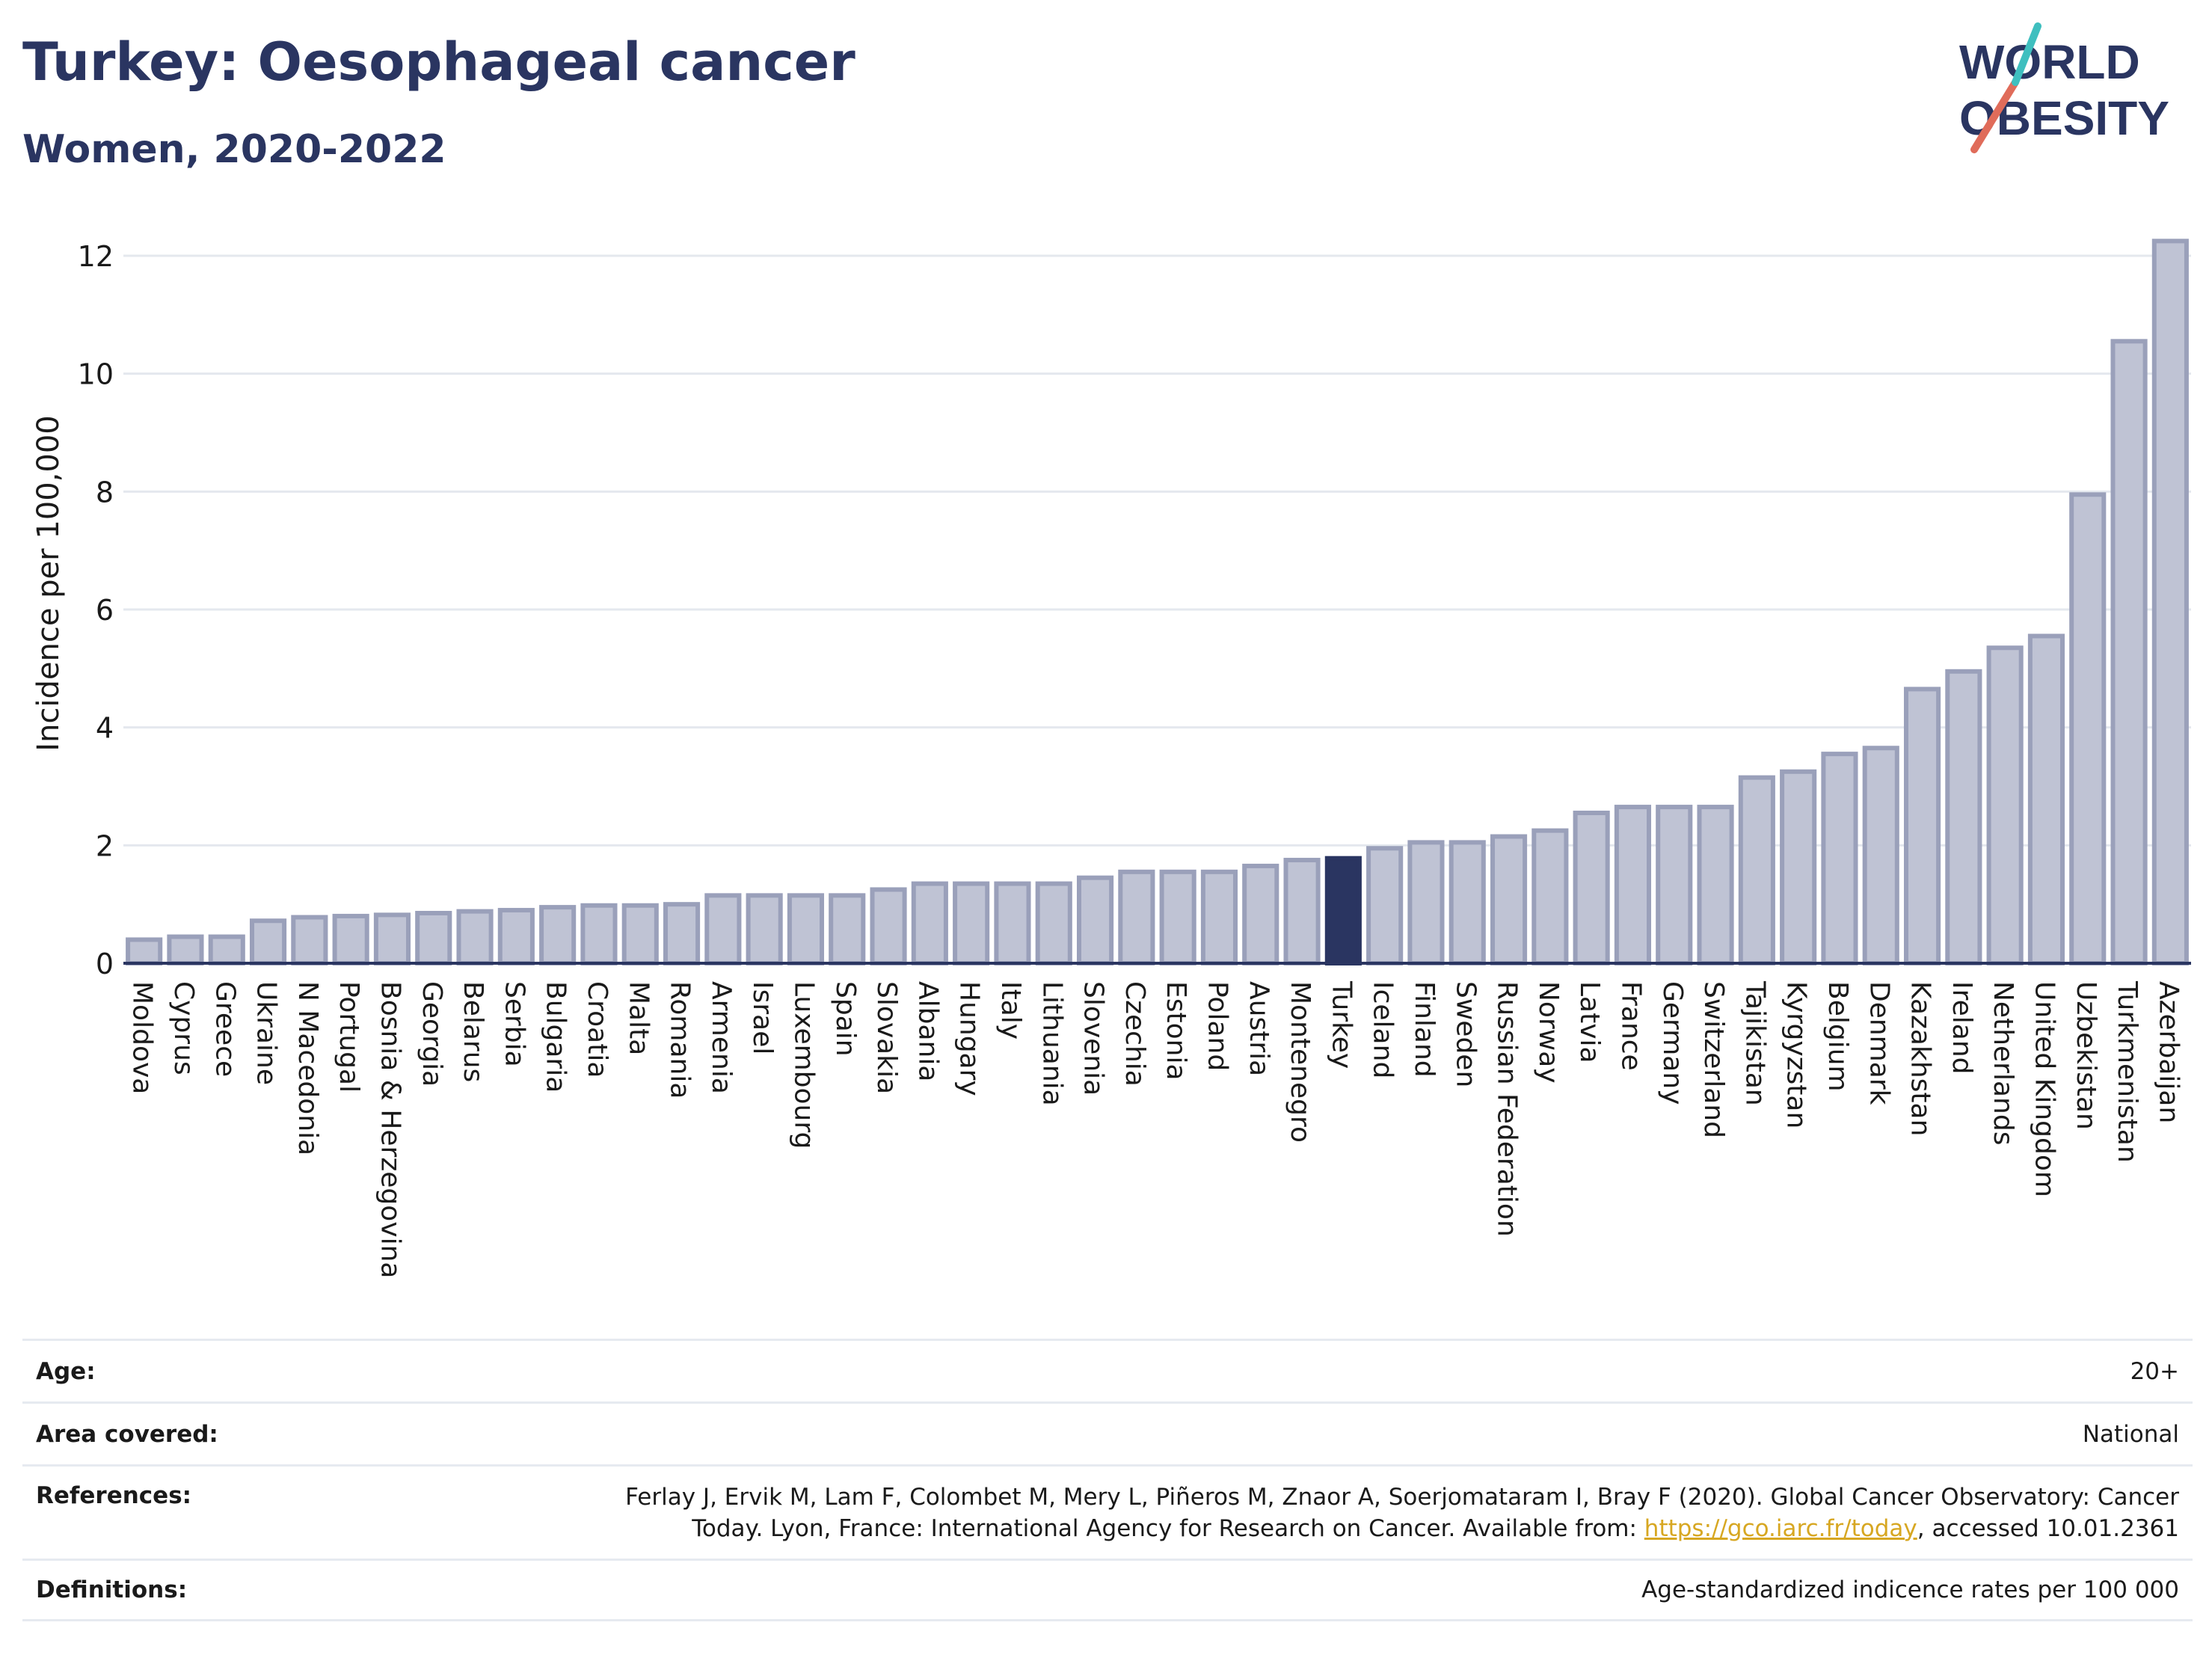 The width and height of the screenshot is (2212, 1655). Describe the element at coordinates (2003, 1063) in the screenshot. I see `x-tick-label: Netherlands` at that location.